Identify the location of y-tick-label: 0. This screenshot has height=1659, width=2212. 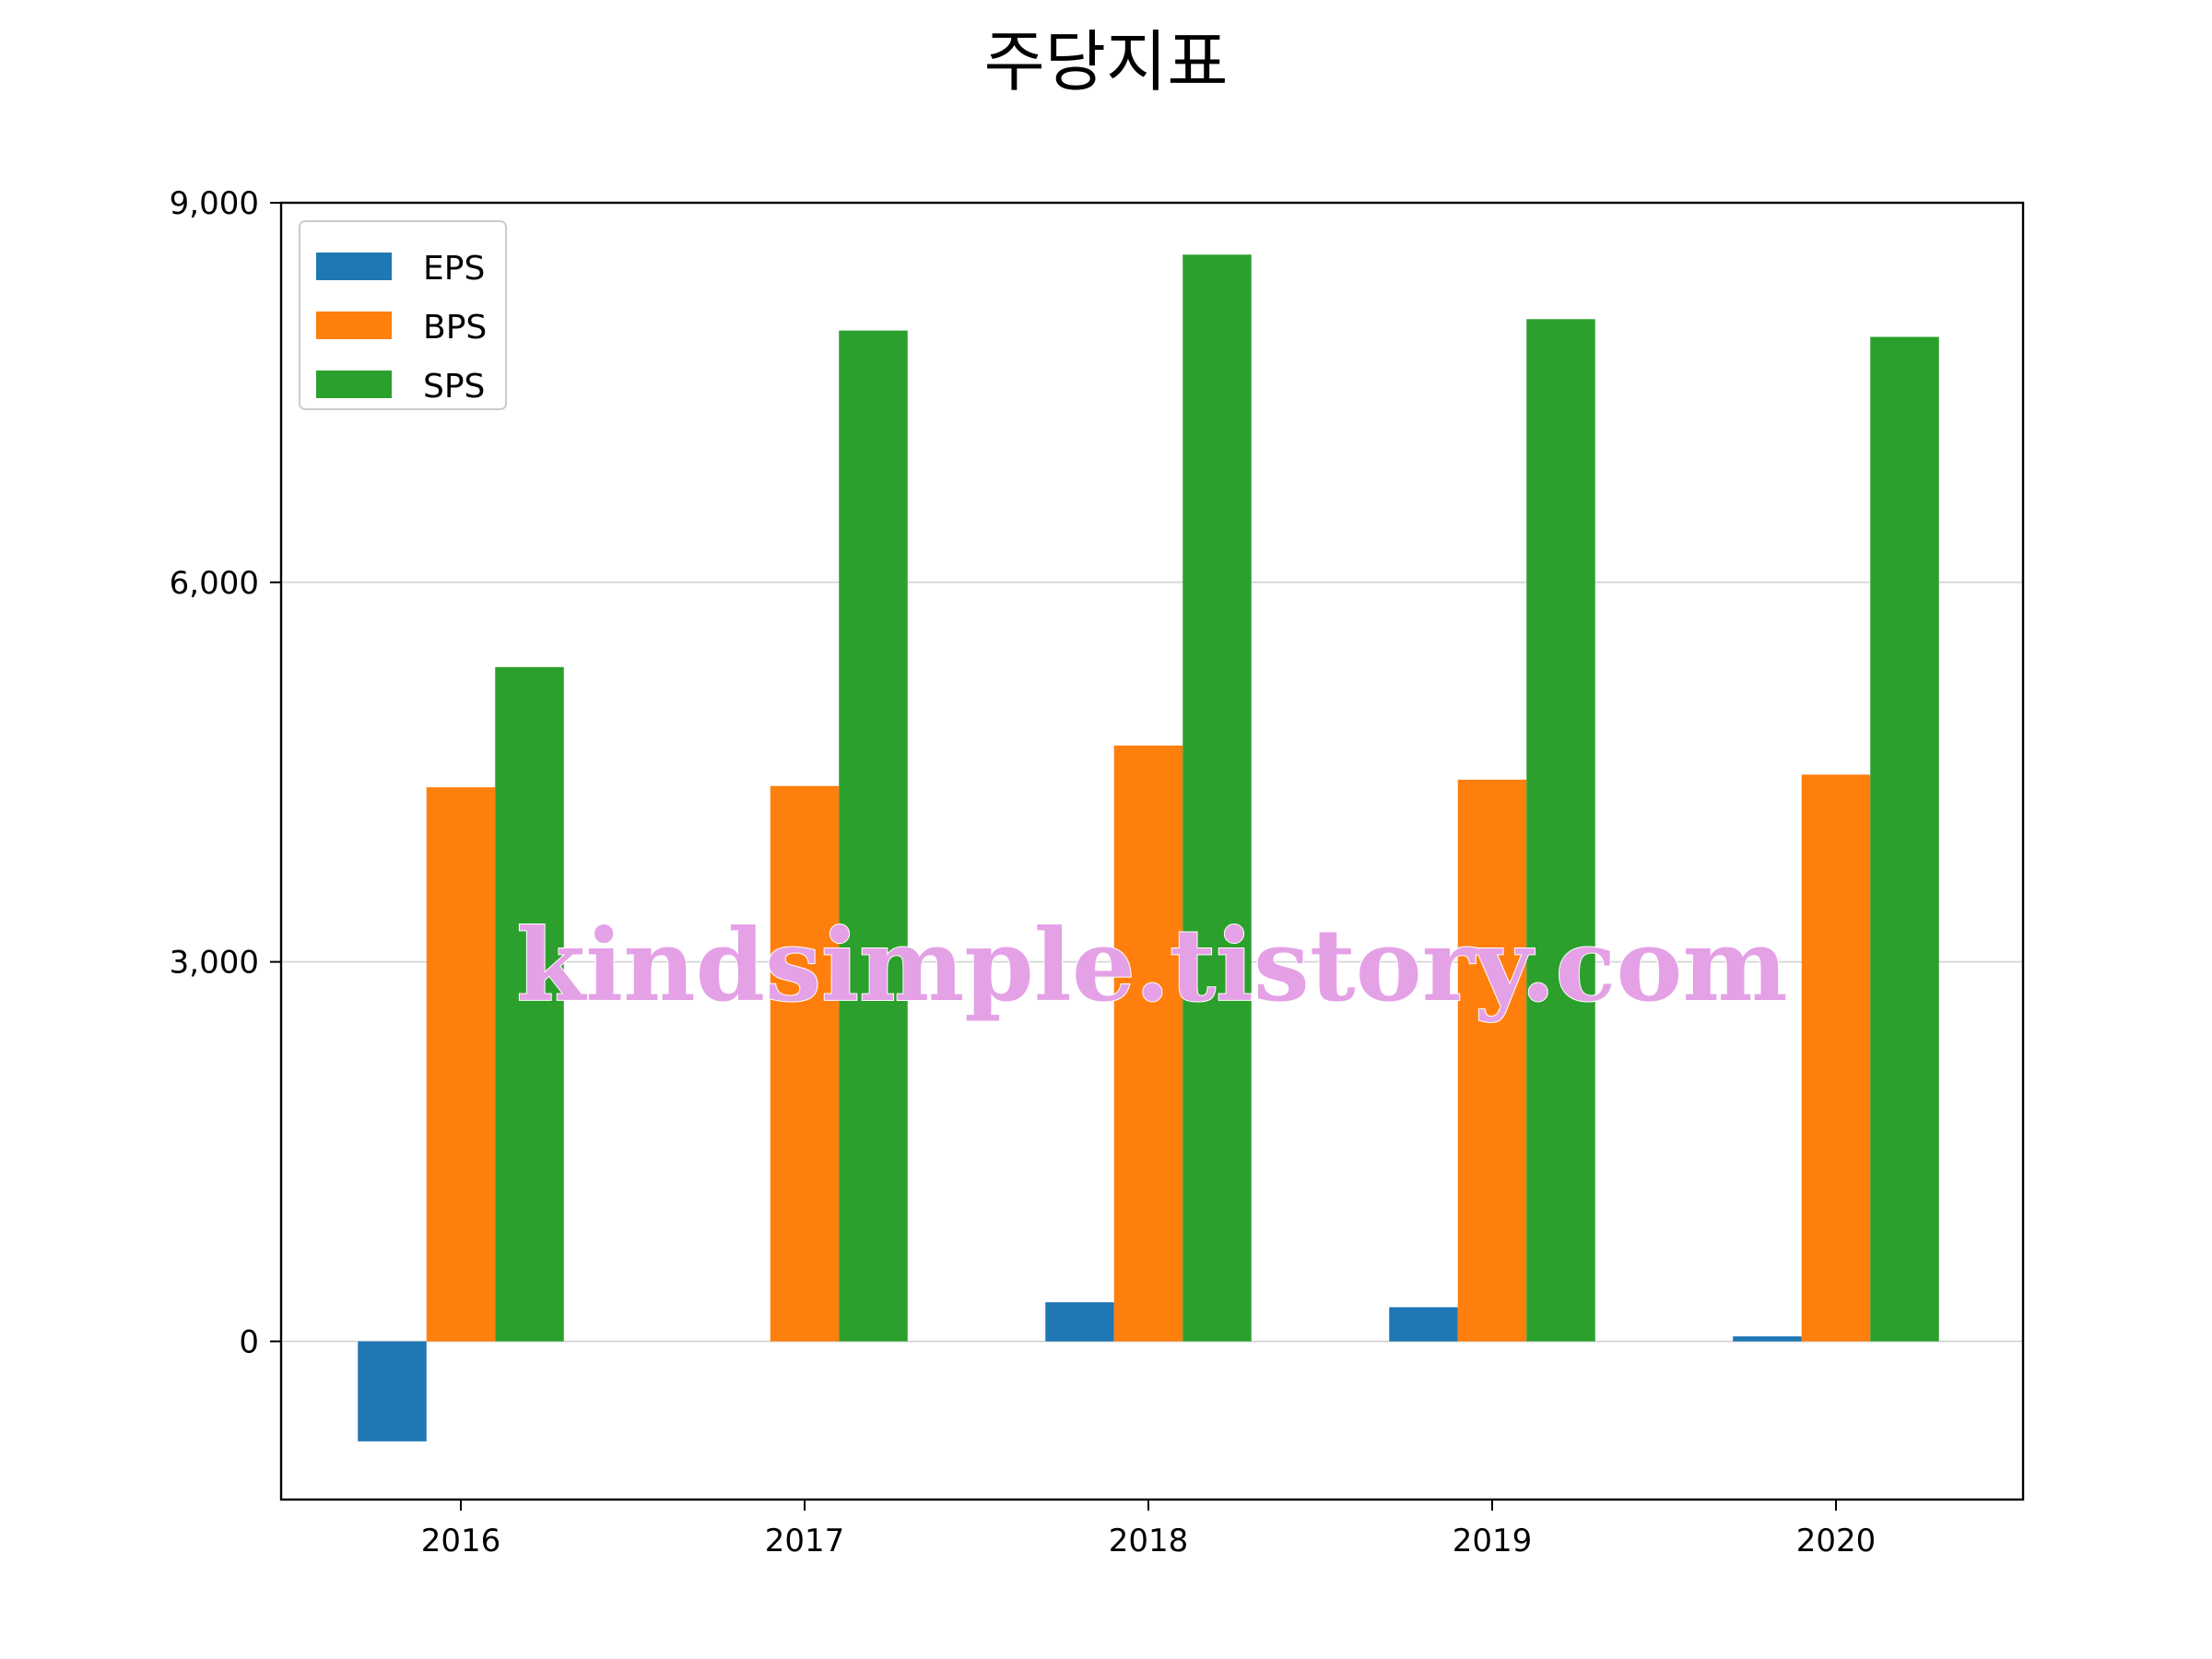
(249, 1342).